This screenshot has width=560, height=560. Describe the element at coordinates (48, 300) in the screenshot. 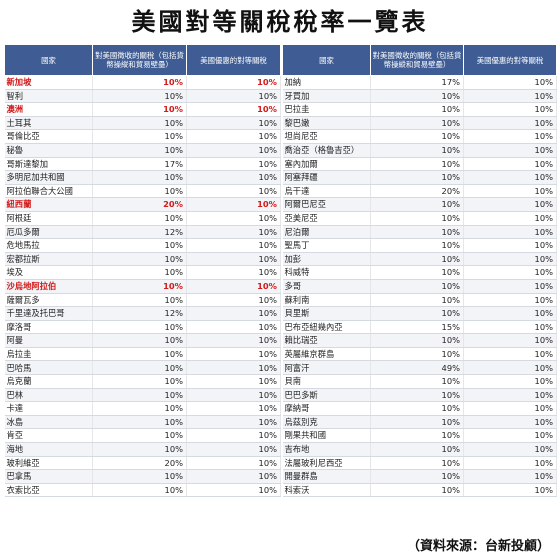

I see `country-cell: 薩爾瓦多` at that location.